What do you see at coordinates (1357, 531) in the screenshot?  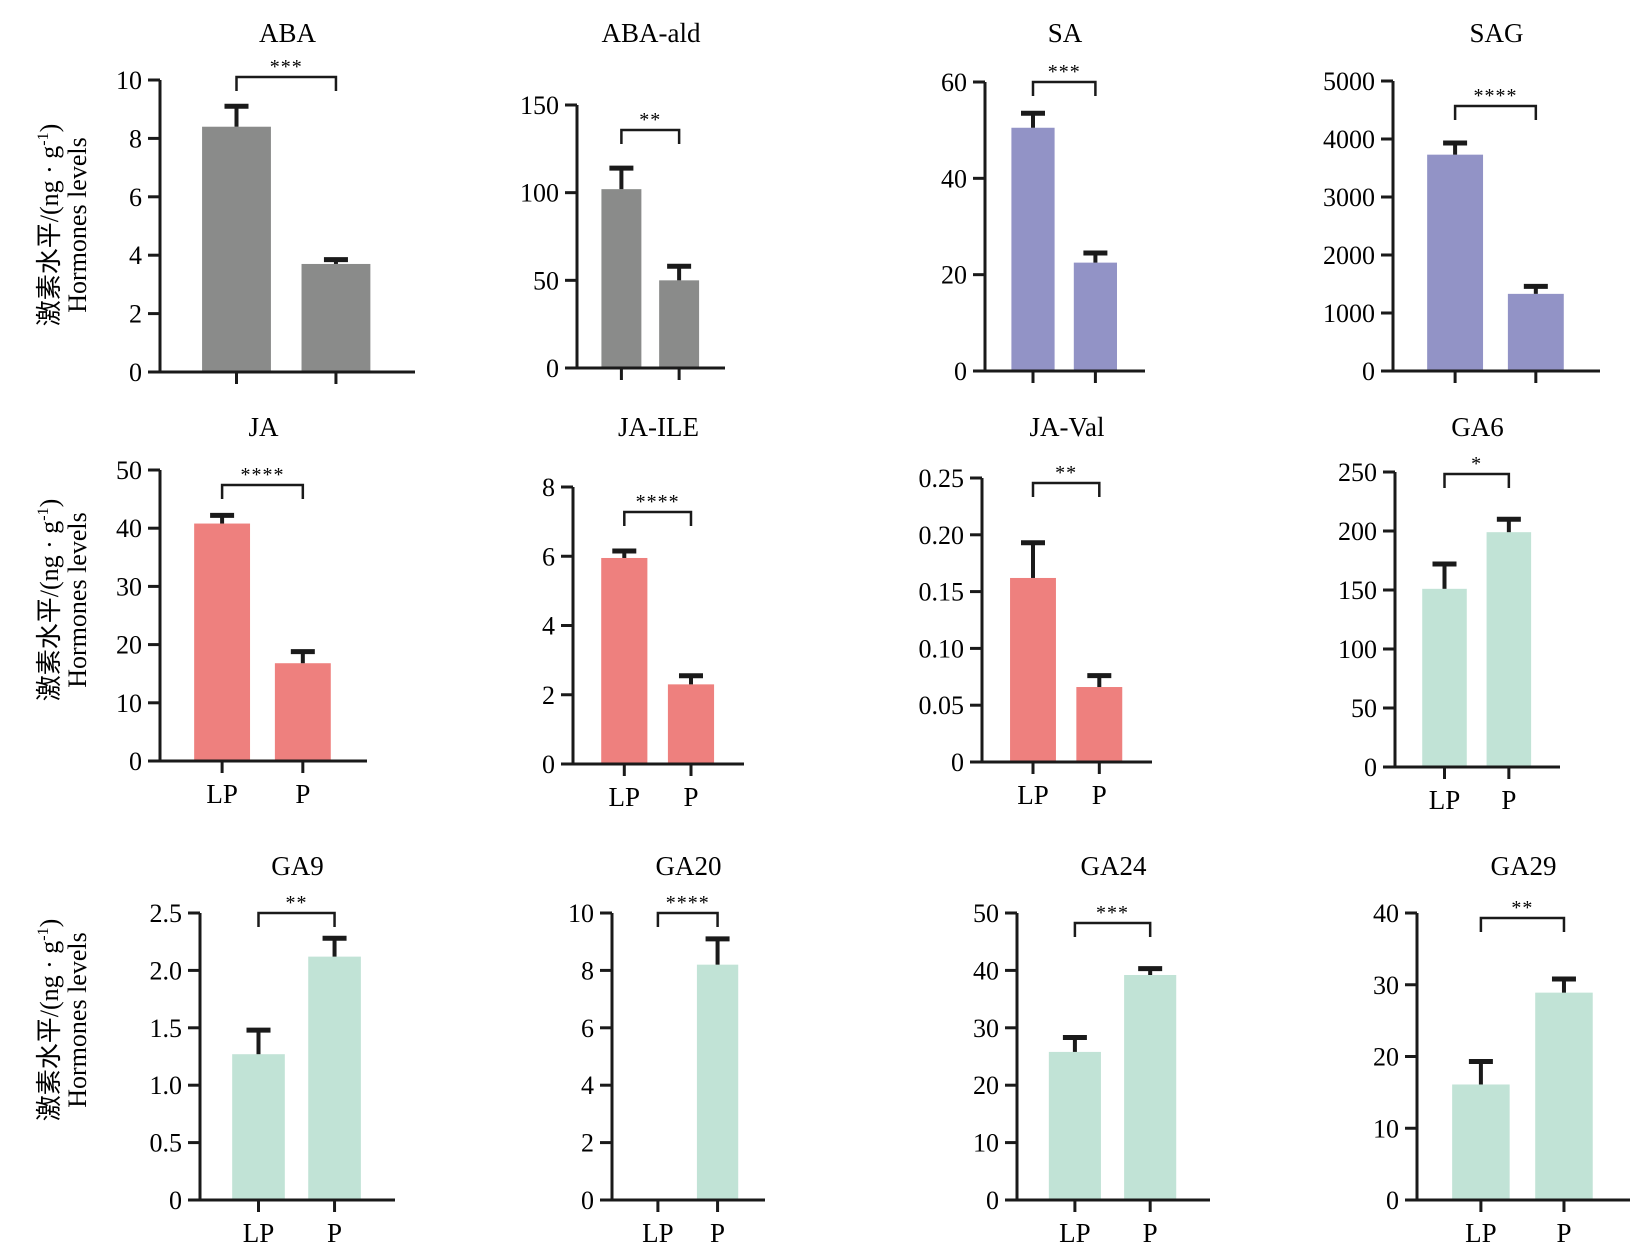 I see `y-tick-label: 200` at bounding box center [1357, 531].